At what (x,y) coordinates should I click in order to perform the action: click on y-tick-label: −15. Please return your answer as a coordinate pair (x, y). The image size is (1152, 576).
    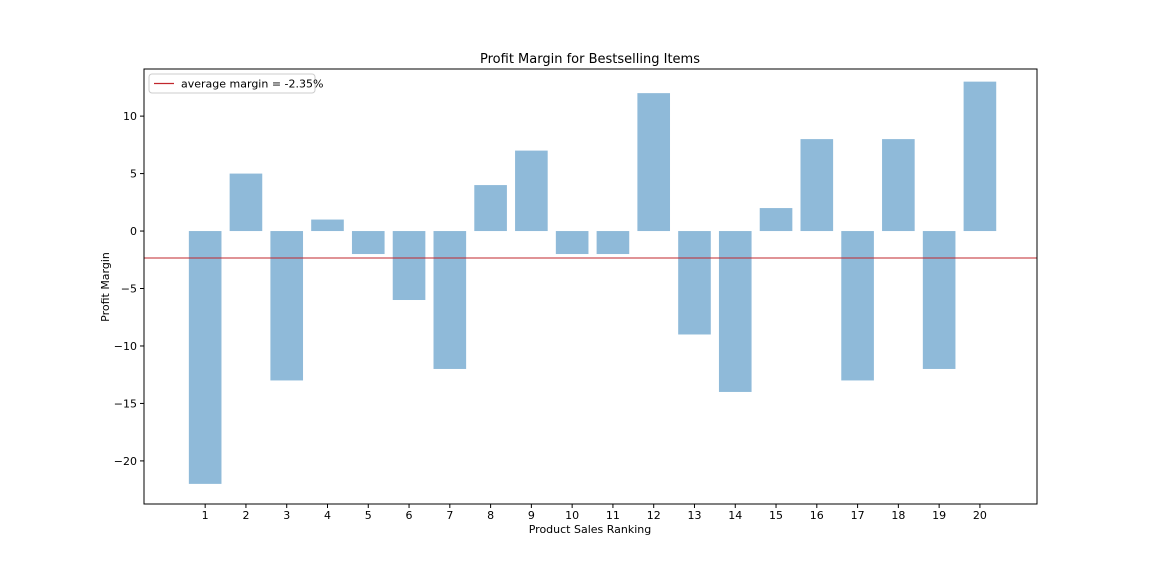
    Looking at the image, I should click on (125, 403).